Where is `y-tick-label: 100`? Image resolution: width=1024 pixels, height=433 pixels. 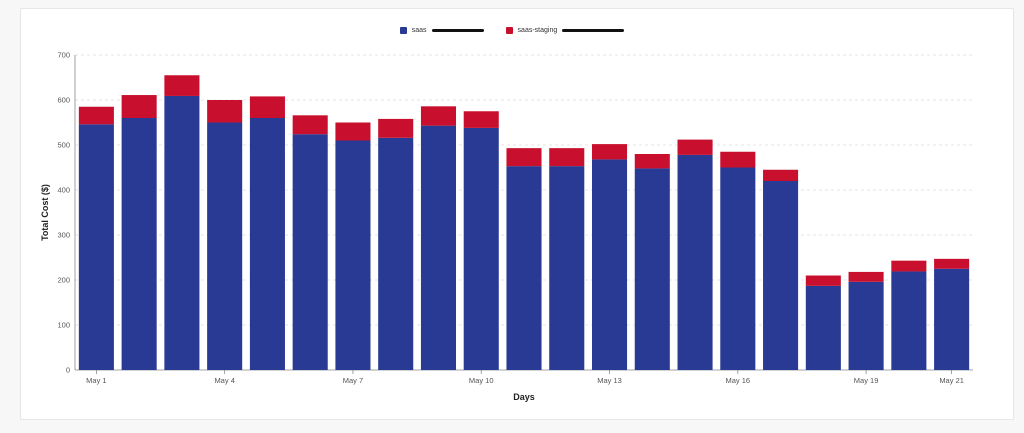 y-tick-label: 100 is located at coordinates (63, 325).